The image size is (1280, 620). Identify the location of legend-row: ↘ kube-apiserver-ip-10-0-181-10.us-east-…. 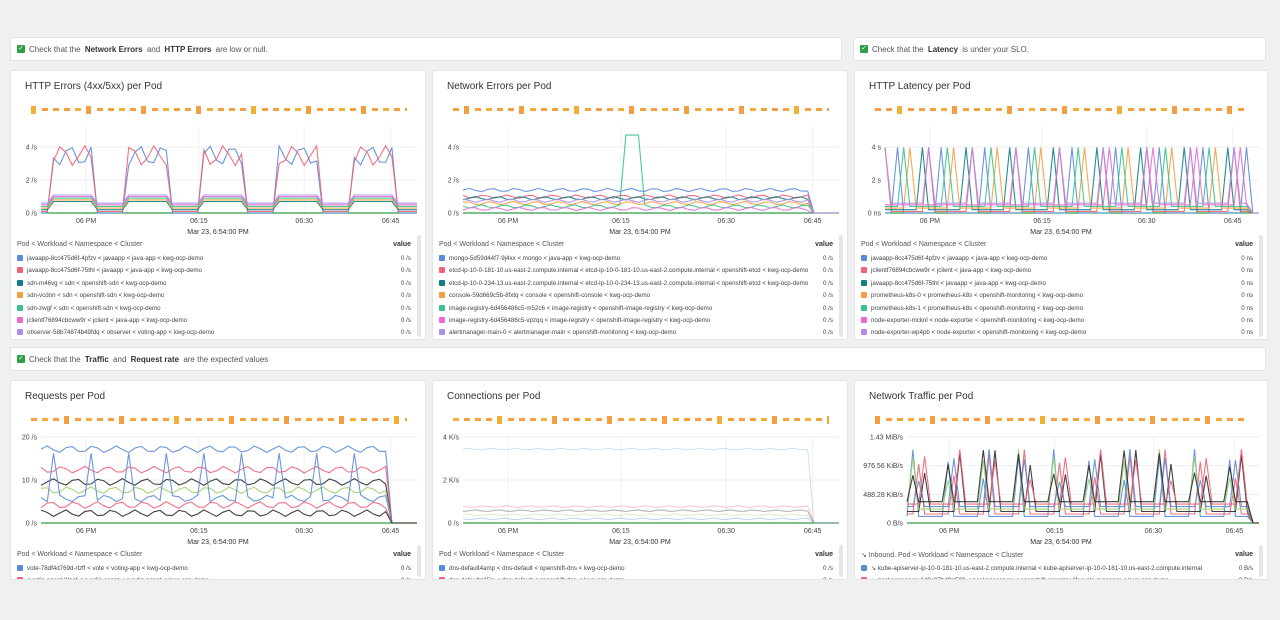
(1057, 569).